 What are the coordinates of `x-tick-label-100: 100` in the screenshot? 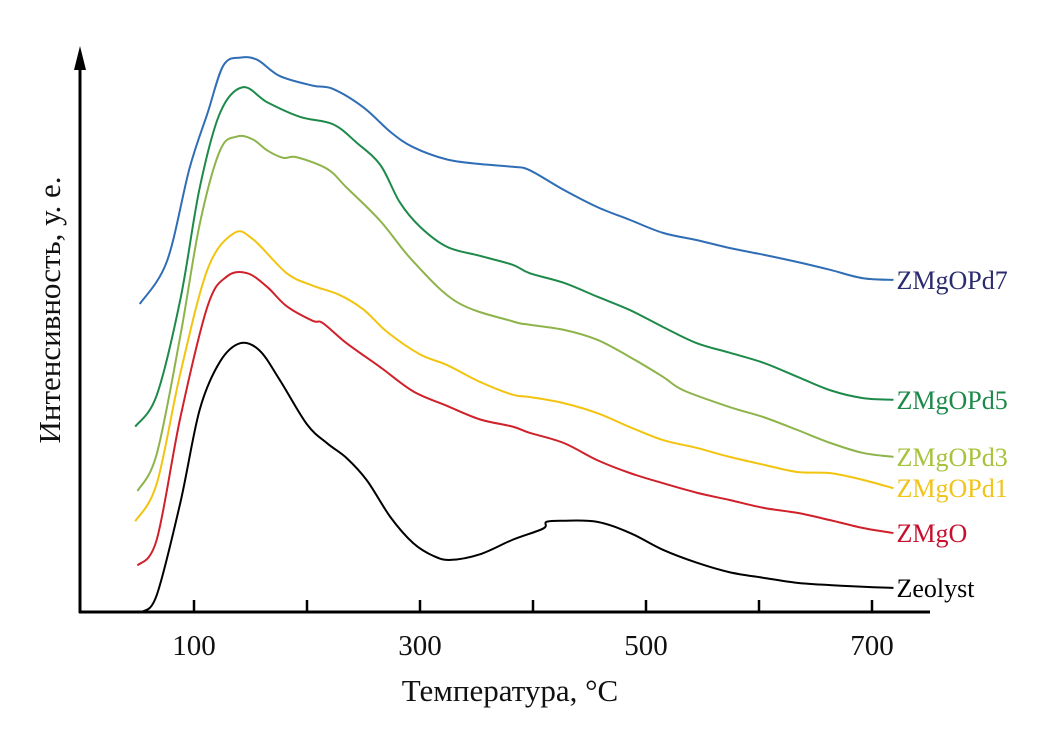 It's located at (194, 646).